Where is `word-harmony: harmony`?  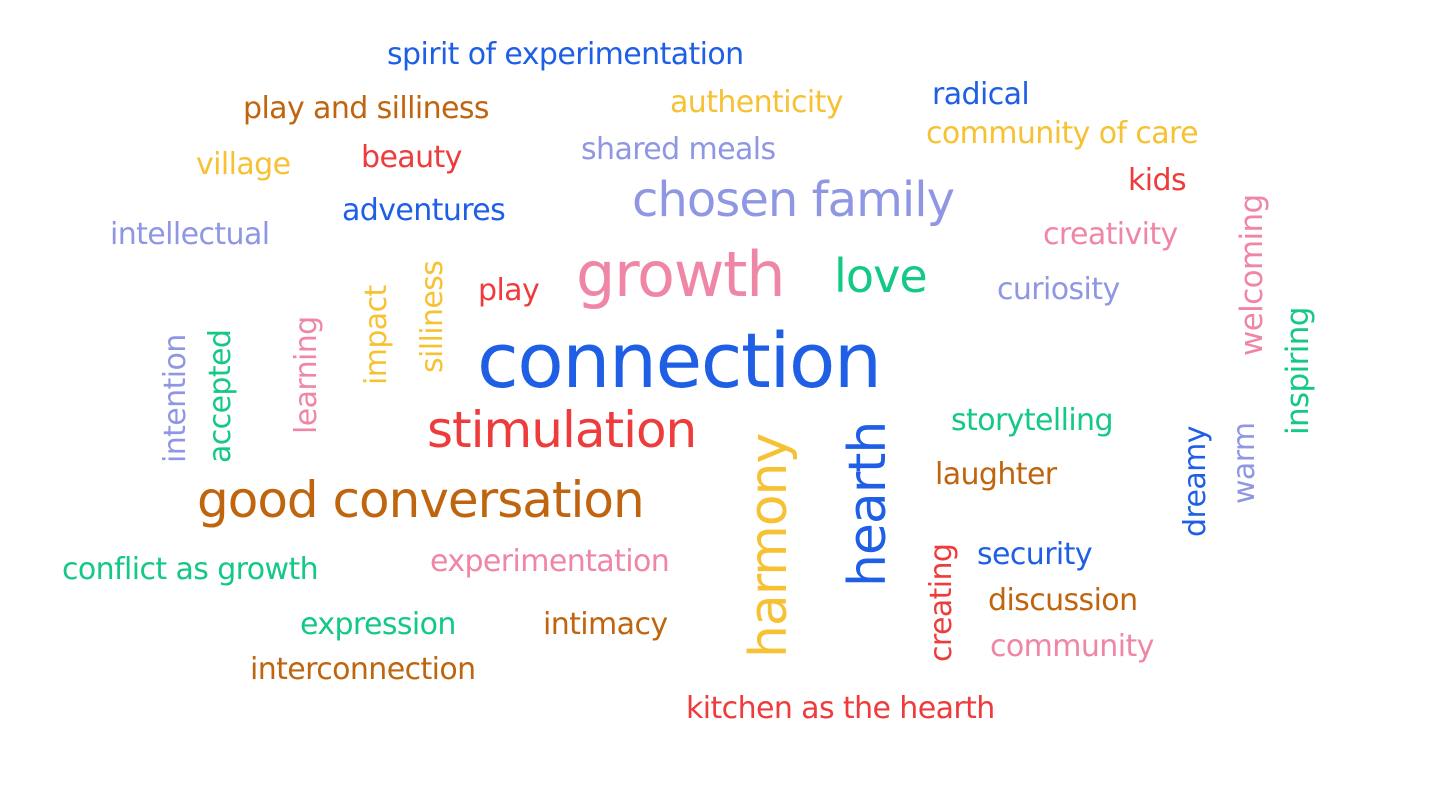 word-harmony: harmony is located at coordinates (769, 545).